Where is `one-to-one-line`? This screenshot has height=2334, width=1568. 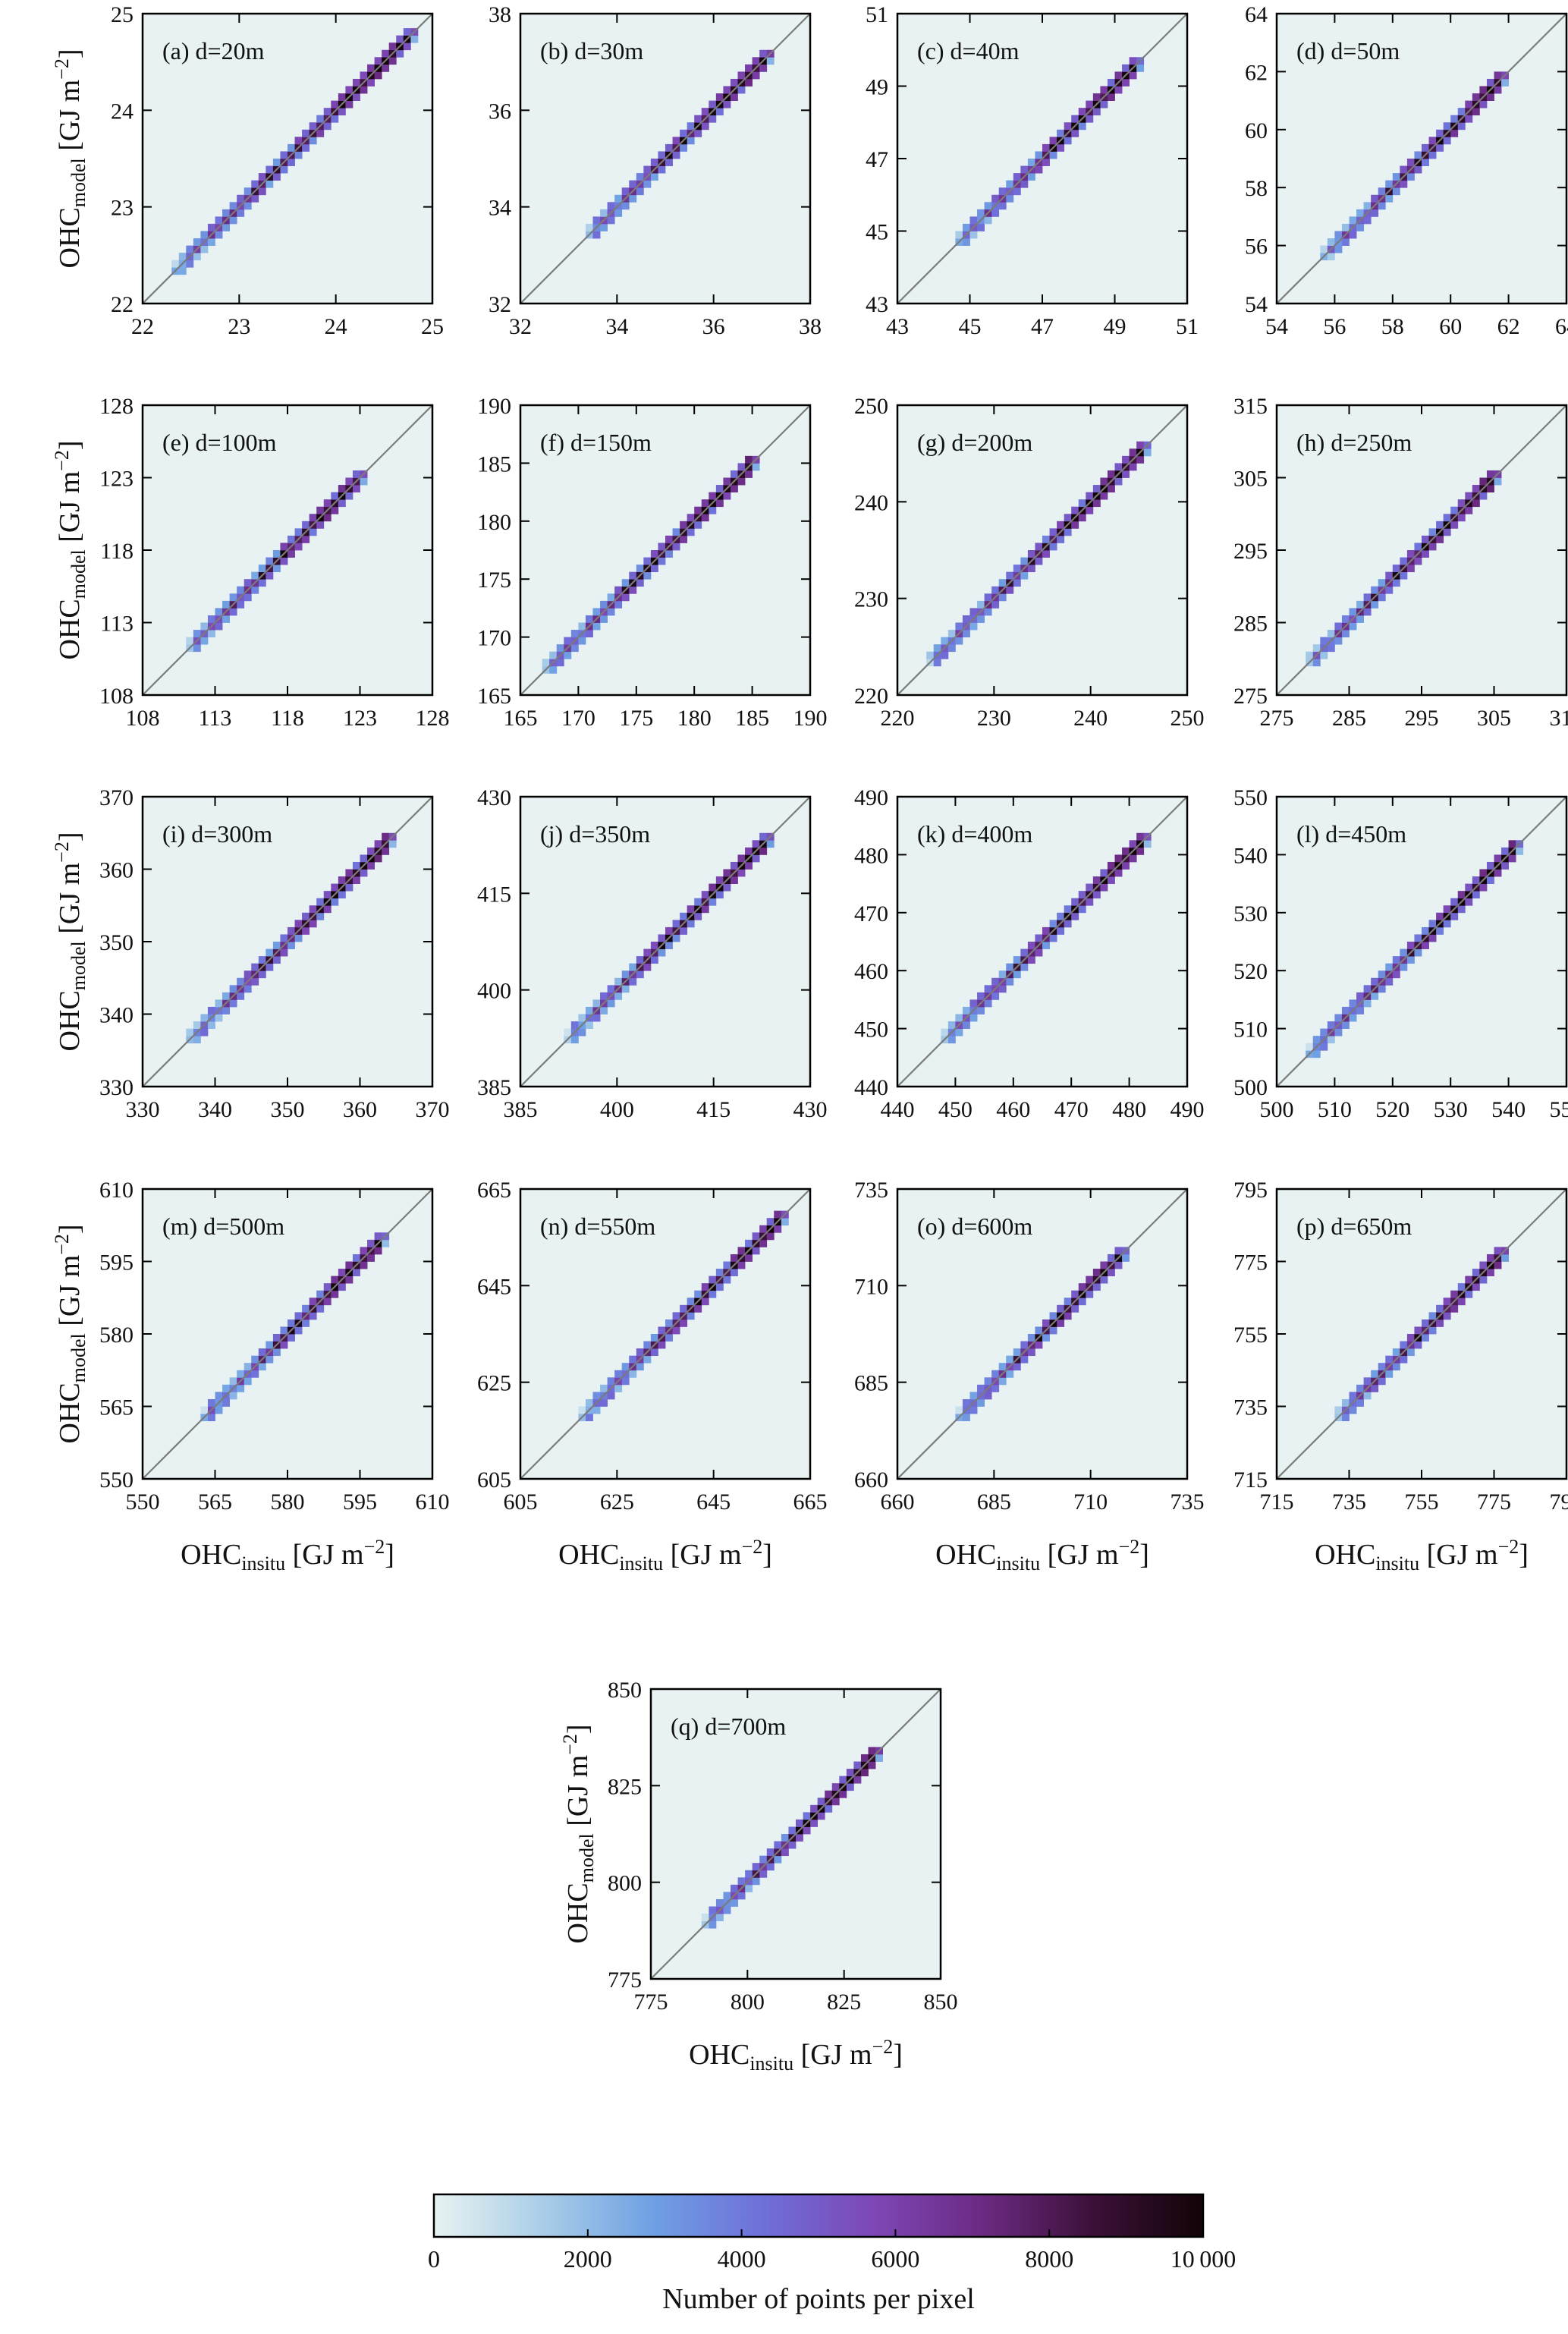 one-to-one-line is located at coordinates (665, 1334).